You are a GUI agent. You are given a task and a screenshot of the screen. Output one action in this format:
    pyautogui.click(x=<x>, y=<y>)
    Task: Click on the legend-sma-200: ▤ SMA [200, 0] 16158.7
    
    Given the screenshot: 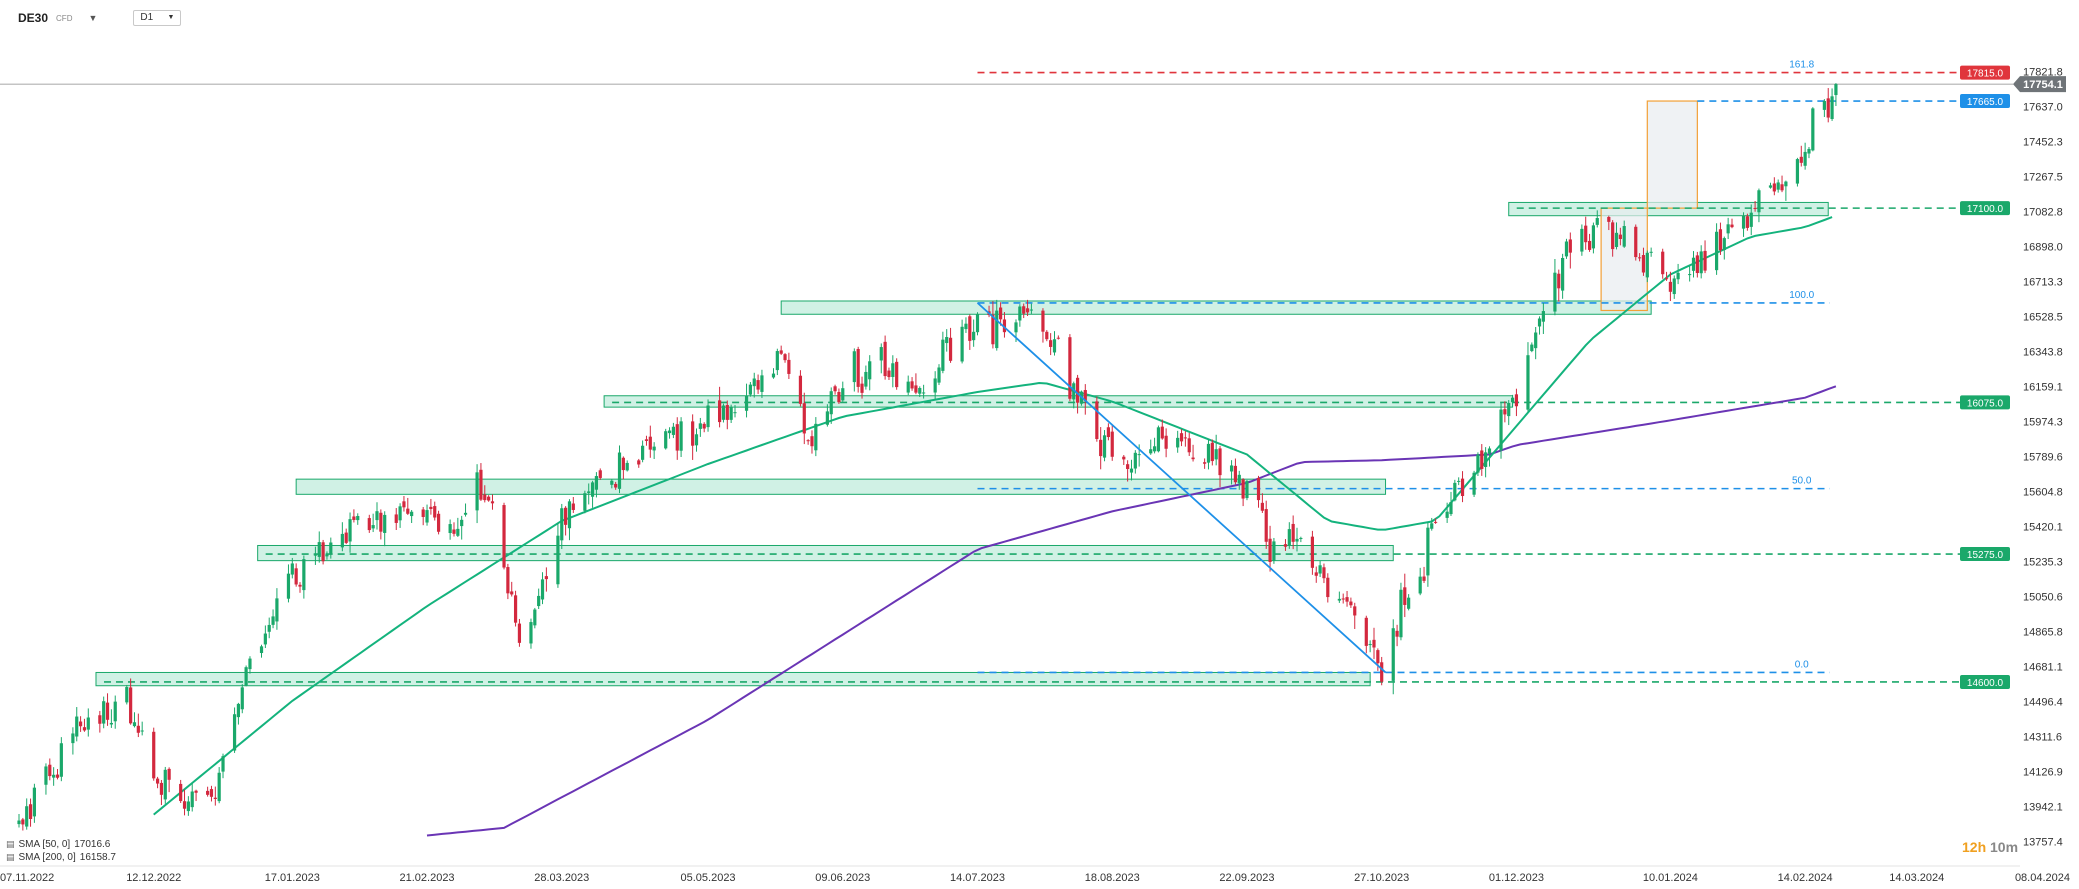 What is the action you would take?
    pyautogui.click(x=61, y=857)
    